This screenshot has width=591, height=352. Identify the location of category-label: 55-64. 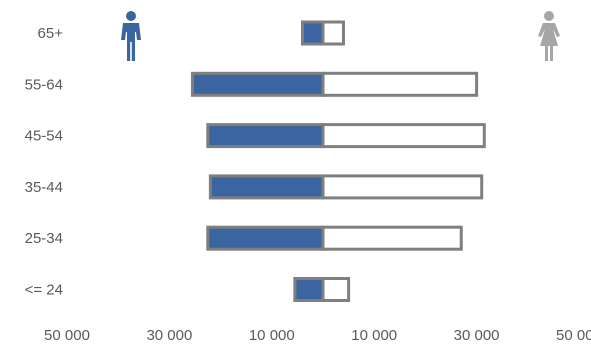
(44, 84).